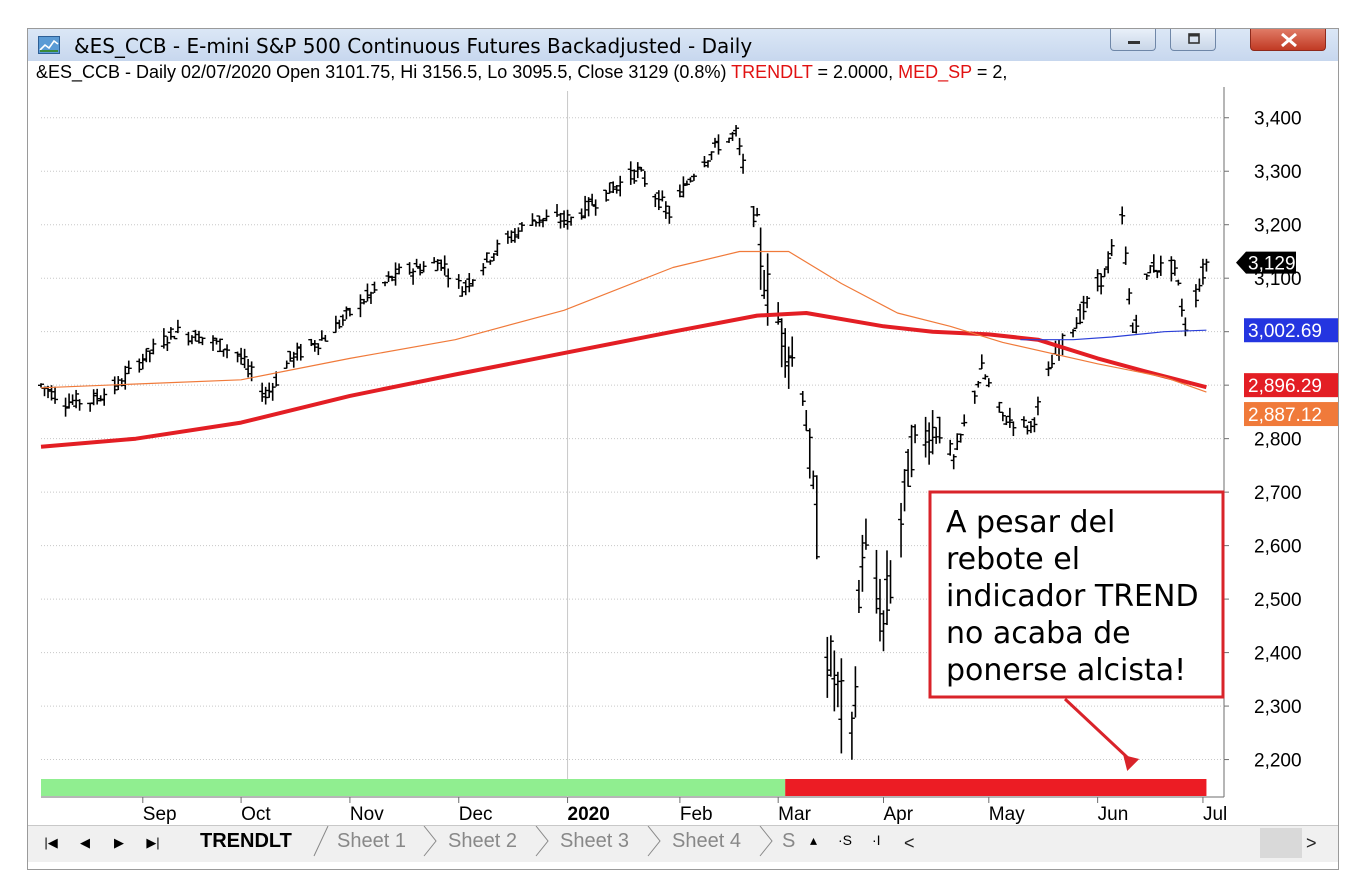 The height and width of the screenshot is (890, 1360). Describe the element at coordinates (909, 843) in the screenshot. I see `scroll-left-icon: <` at that location.